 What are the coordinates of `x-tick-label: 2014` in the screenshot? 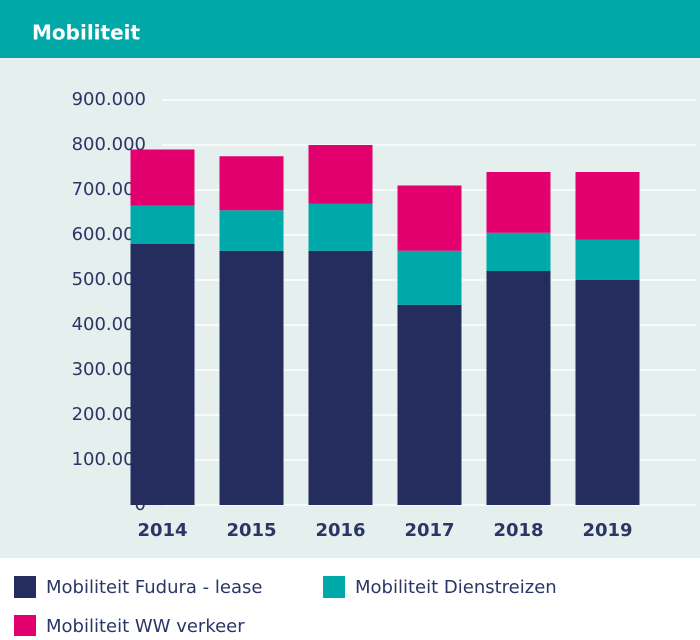 It's located at (162, 530).